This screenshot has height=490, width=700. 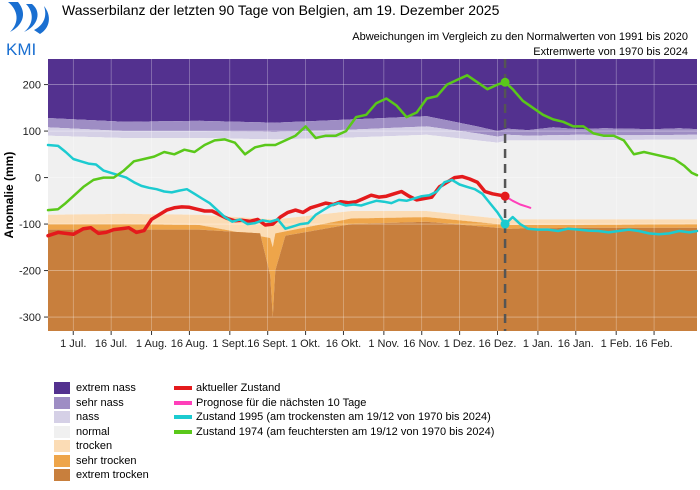 I want to click on y-tick-label: -300, so click(x=30, y=318).